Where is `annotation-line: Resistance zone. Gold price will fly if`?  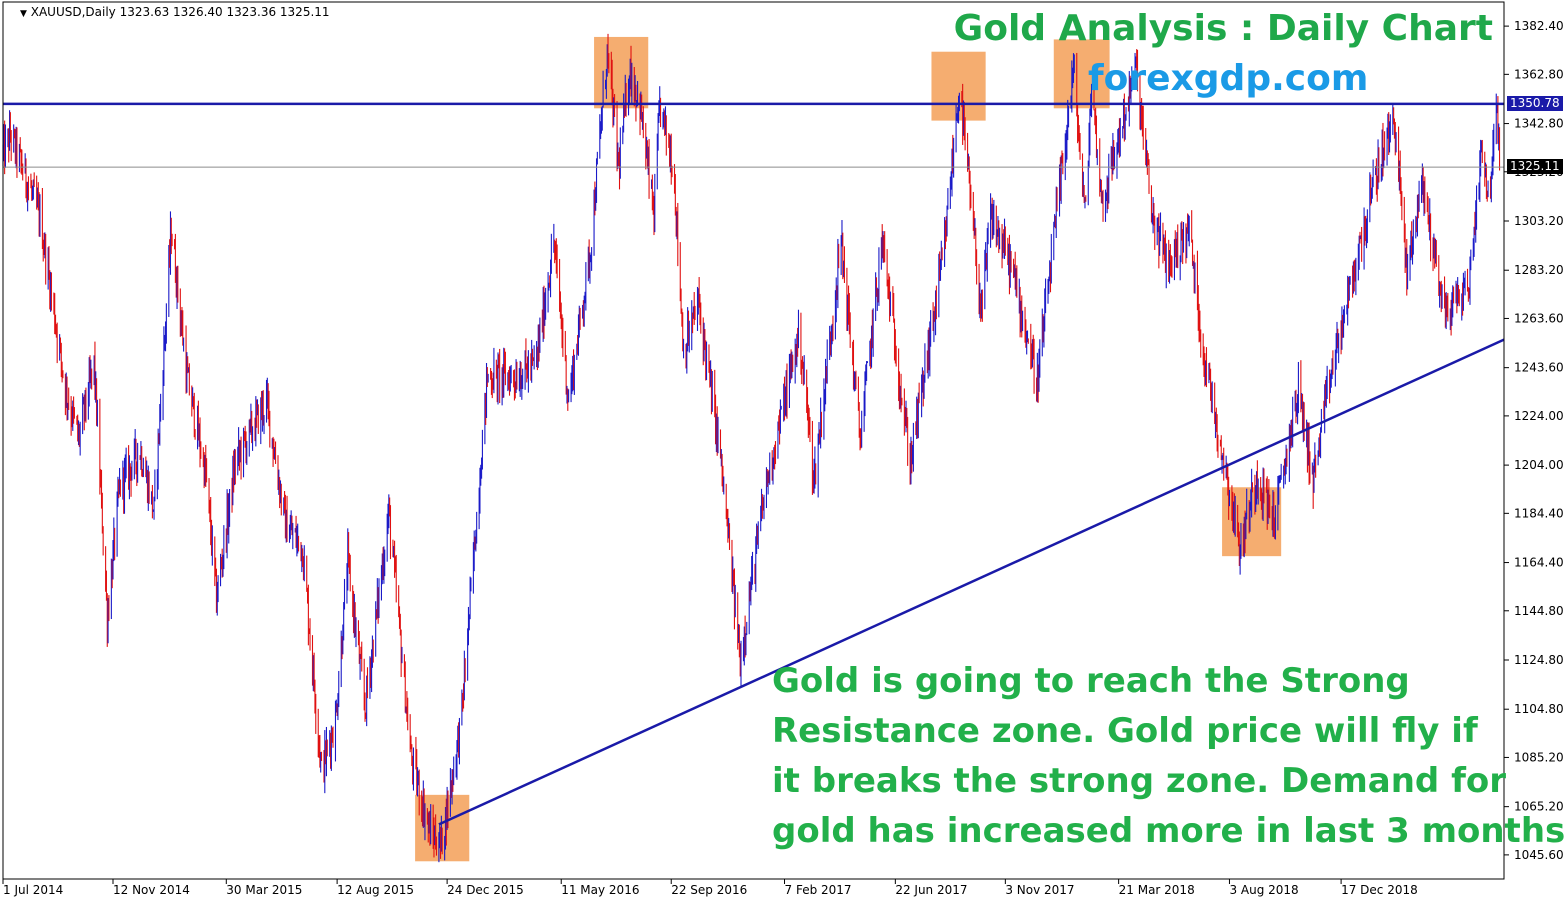
annotation-line: Resistance zone. Gold price will fly if is located at coordinates (1125, 731).